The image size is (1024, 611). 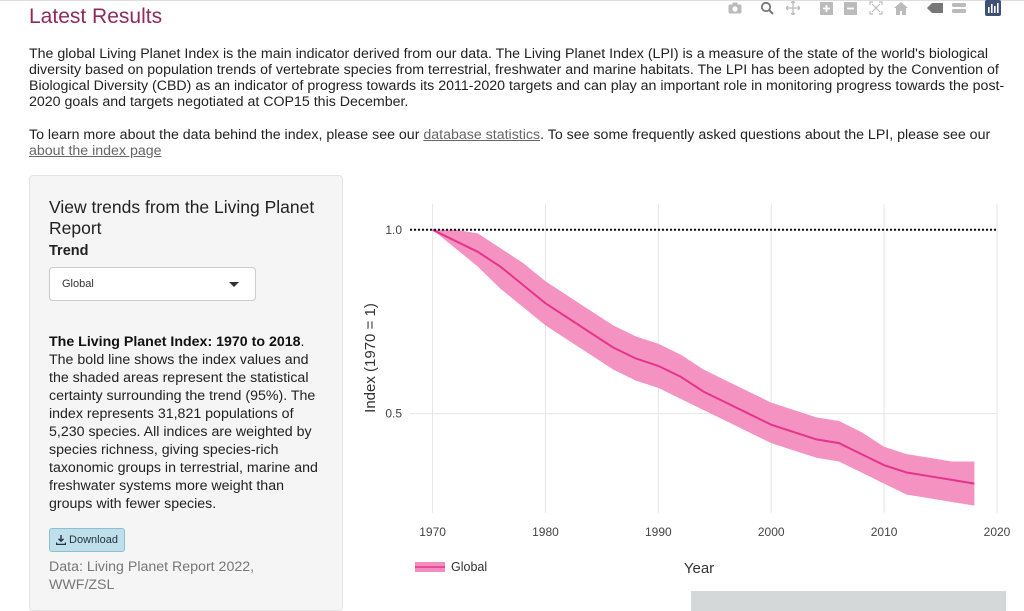 What do you see at coordinates (850, 8) in the screenshot?
I see `zoom-out-icon` at bounding box center [850, 8].